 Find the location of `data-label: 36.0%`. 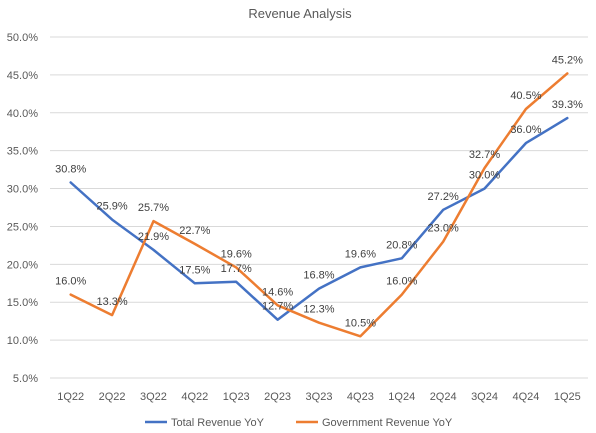

data-label: 36.0% is located at coordinates (525, 130).